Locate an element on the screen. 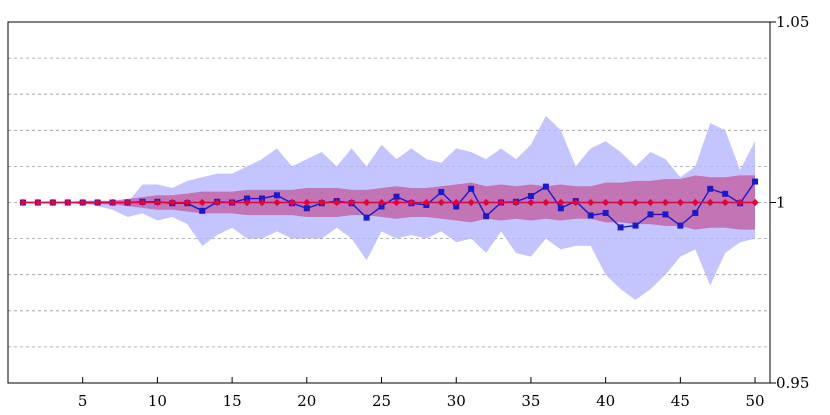 The width and height of the screenshot is (830, 415). x-tick-label-35: 35 is located at coordinates (530, 401).